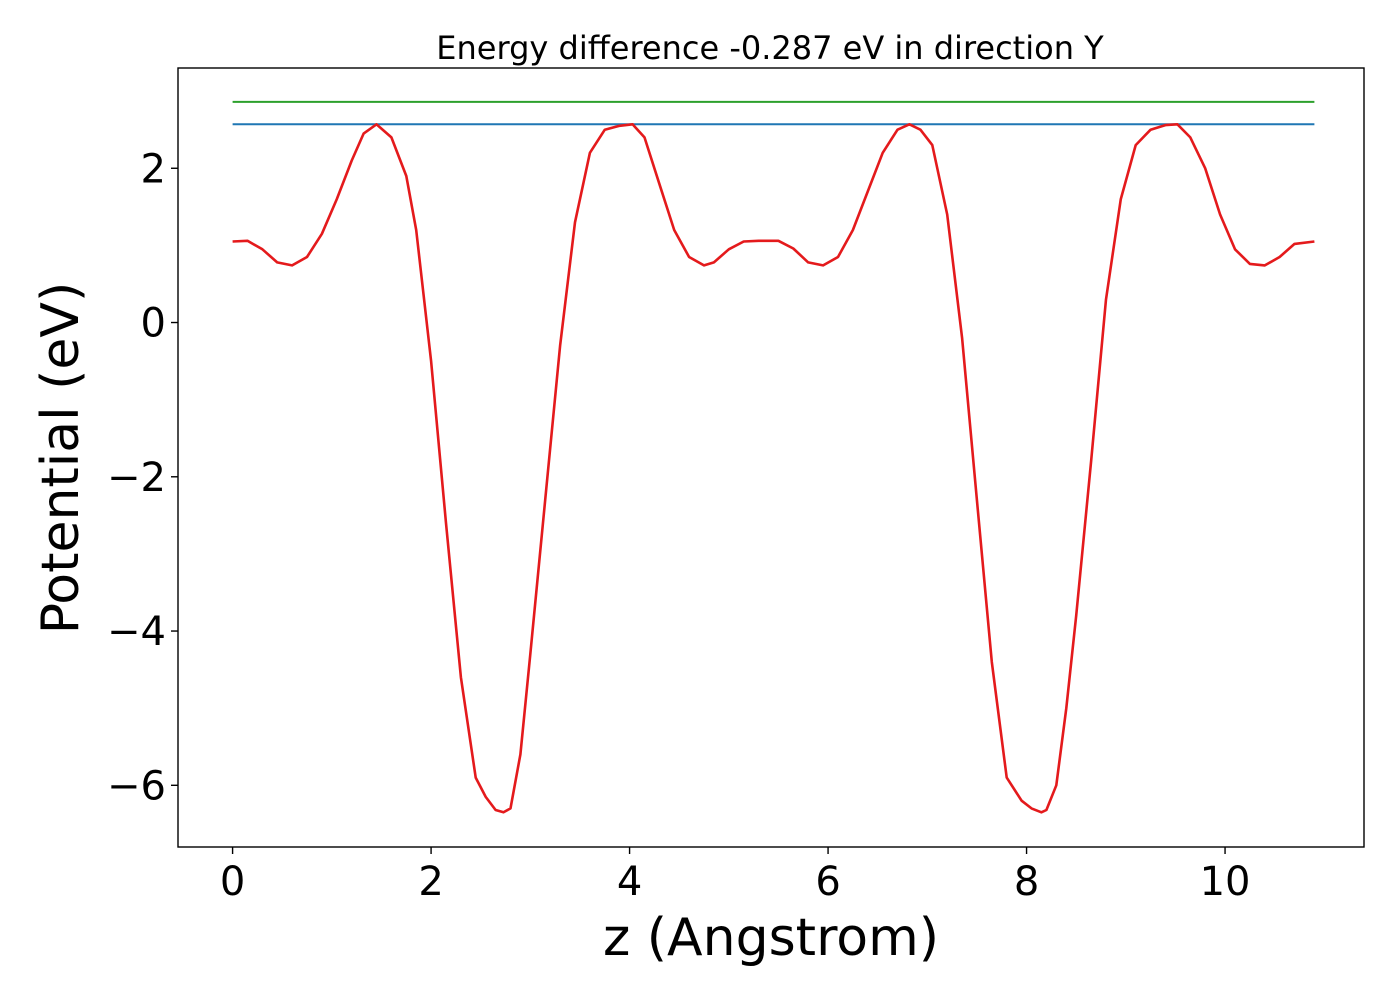 This screenshot has width=1400, height=1000. I want to click on y-tick-label: −4, so click(136, 632).